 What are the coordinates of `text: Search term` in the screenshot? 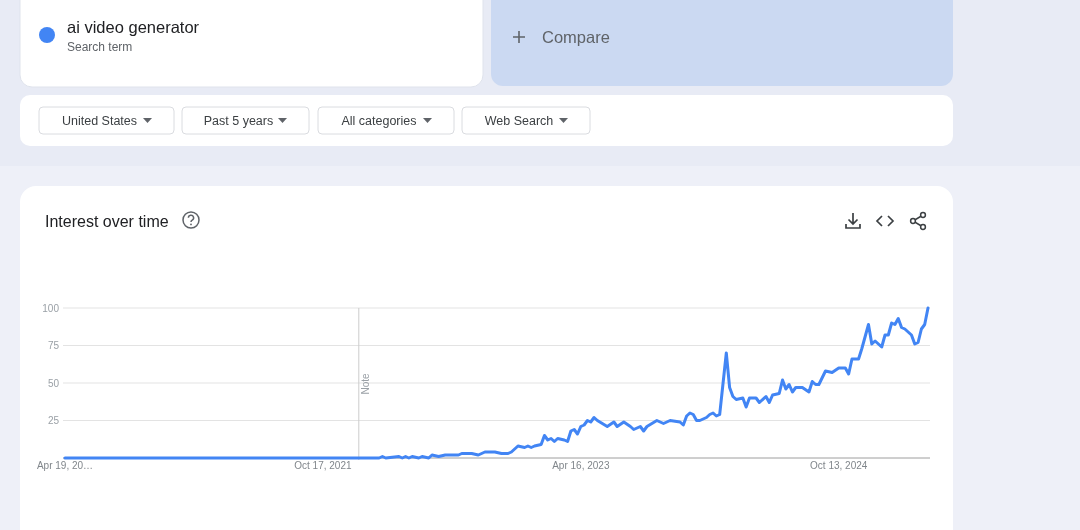 It's located at (100, 47).